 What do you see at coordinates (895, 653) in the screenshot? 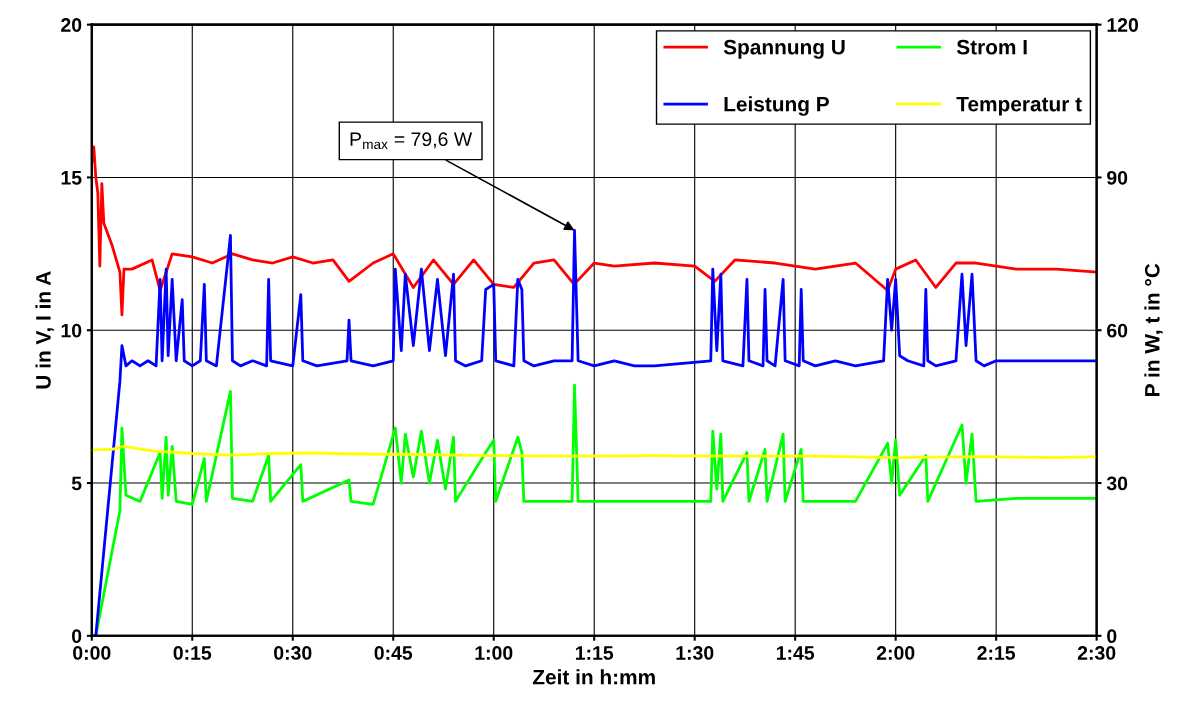
I see `x-tick-label: 2:00` at bounding box center [895, 653].